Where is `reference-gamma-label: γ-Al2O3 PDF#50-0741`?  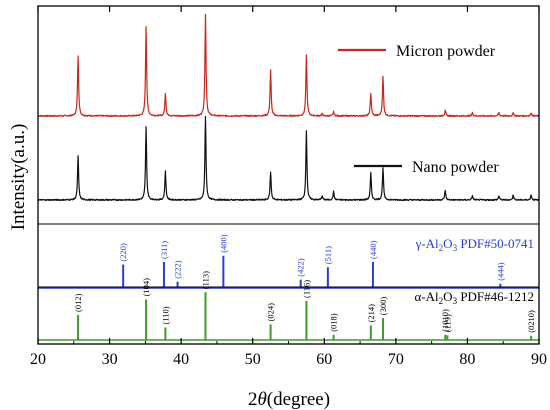 reference-gamma-label: γ-Al2O3 PDF#50-0741 is located at coordinates (474, 244).